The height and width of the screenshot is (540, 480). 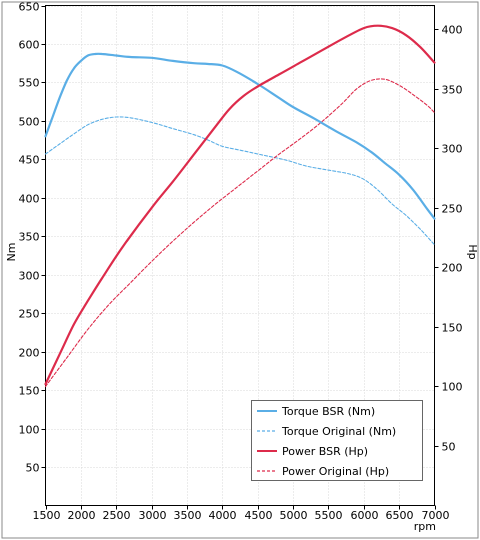 I want to click on y-left-tick-label: 100, so click(x=29, y=430).